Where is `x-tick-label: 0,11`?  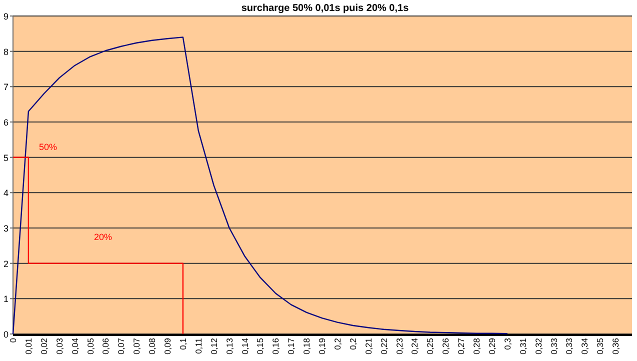 x-tick-label: 0,11 is located at coordinates (198, 346).